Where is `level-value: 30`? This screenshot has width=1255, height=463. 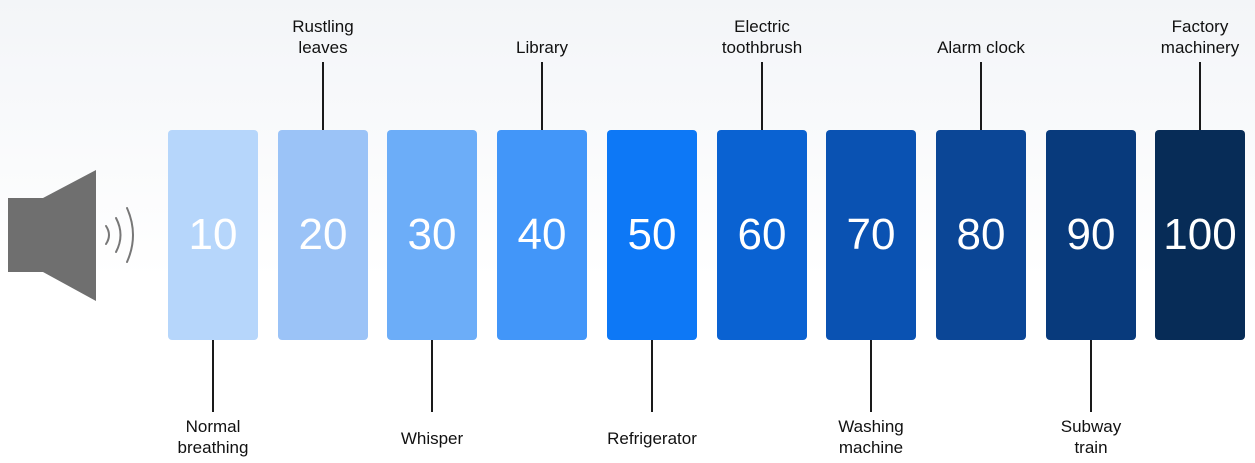 level-value: 30 is located at coordinates (432, 234).